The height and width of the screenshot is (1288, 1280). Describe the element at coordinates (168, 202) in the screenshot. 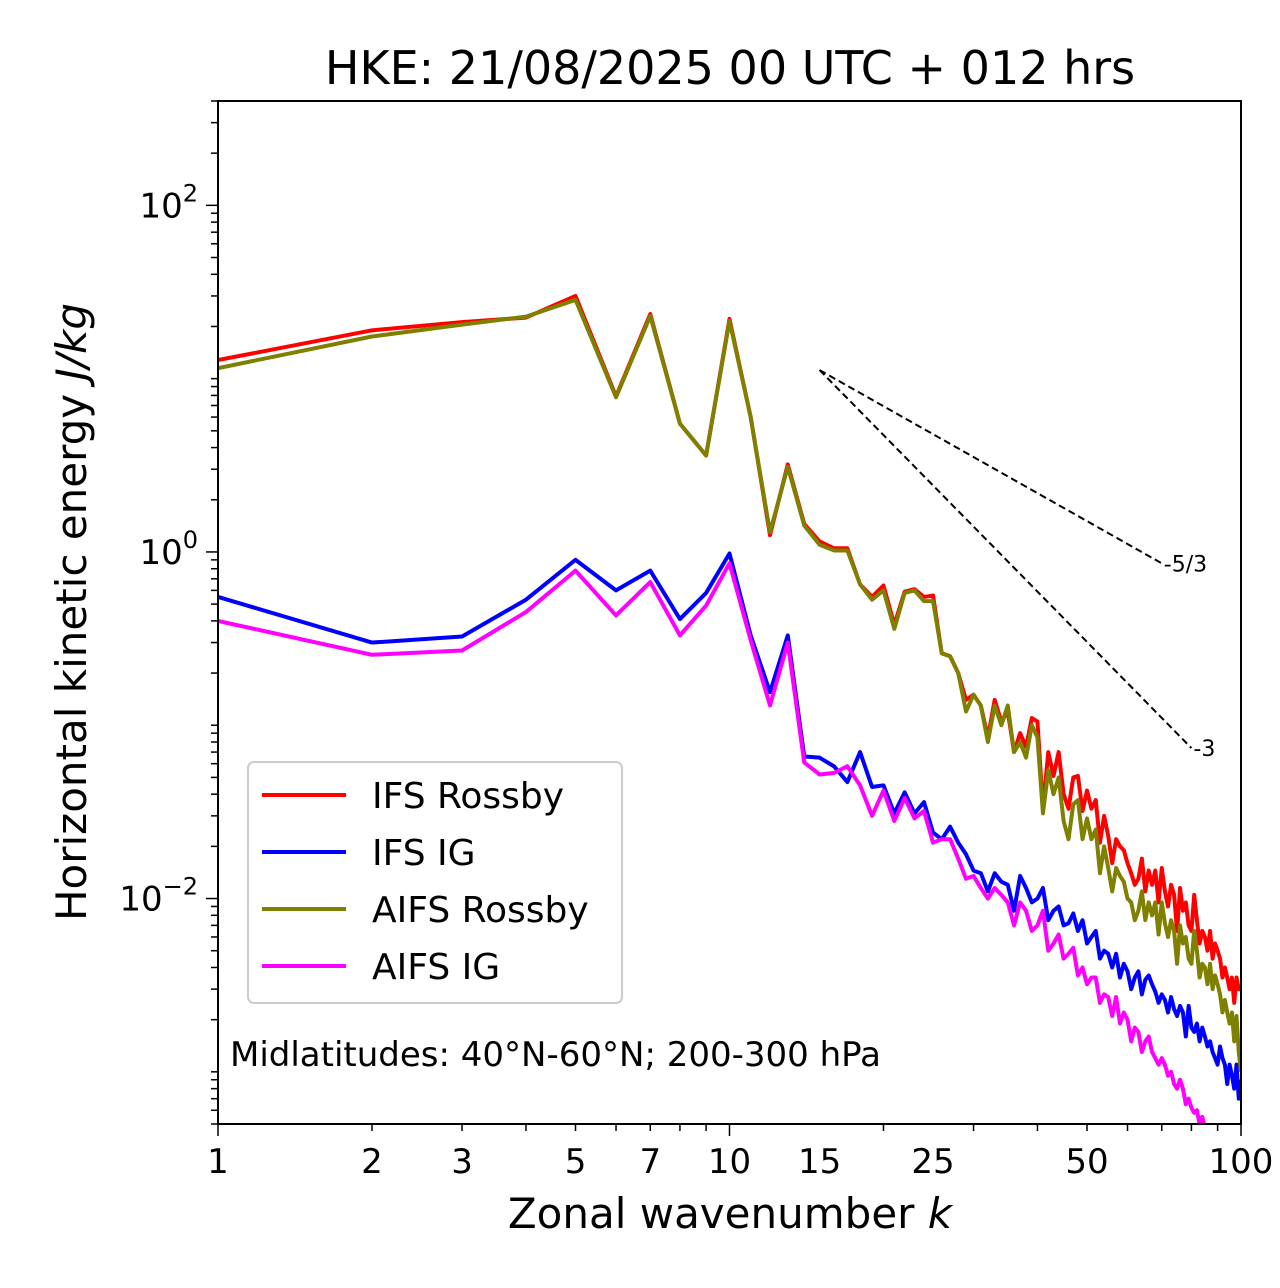

I see `y-tick-label: 10²` at that location.